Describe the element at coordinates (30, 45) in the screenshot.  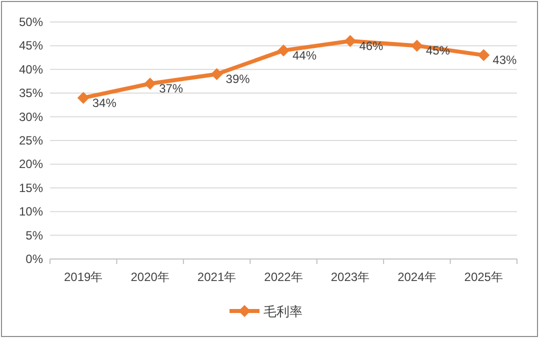
I see `ytick: 45%` at that location.